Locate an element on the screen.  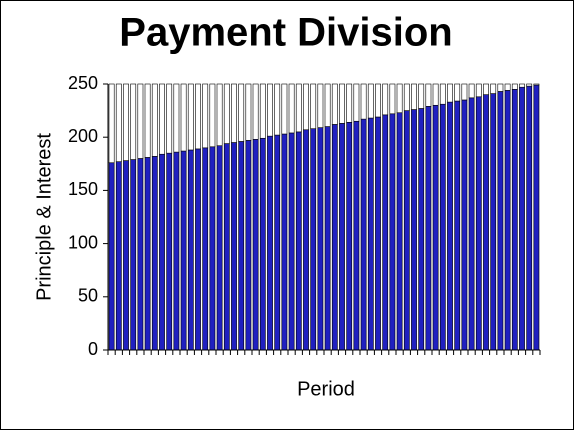
x-axis-label: Period is located at coordinates (326, 389).